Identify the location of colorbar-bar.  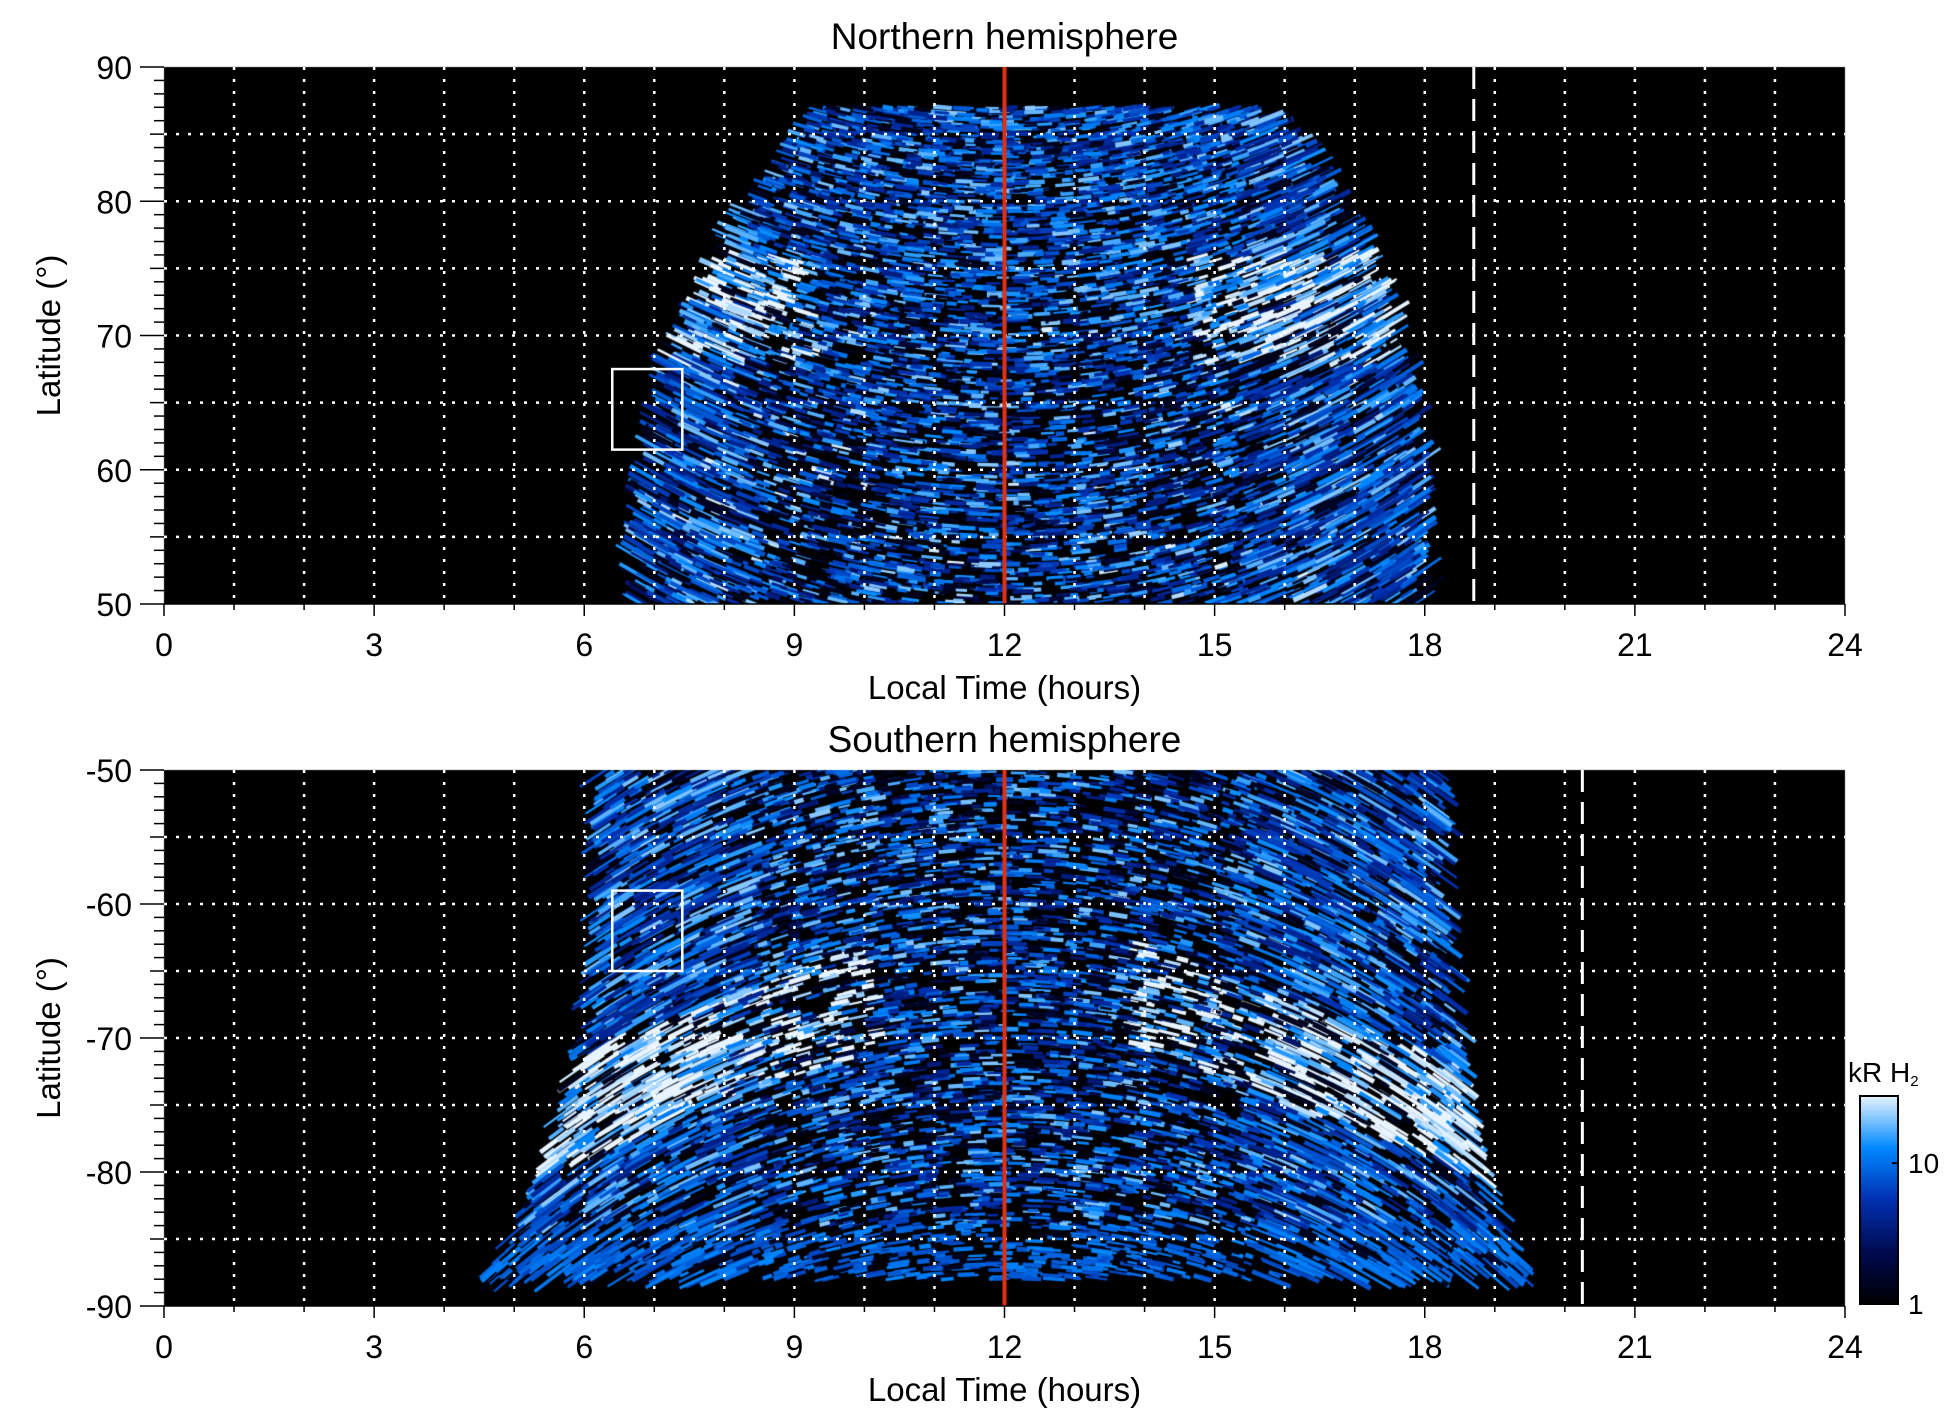
(1879, 1200).